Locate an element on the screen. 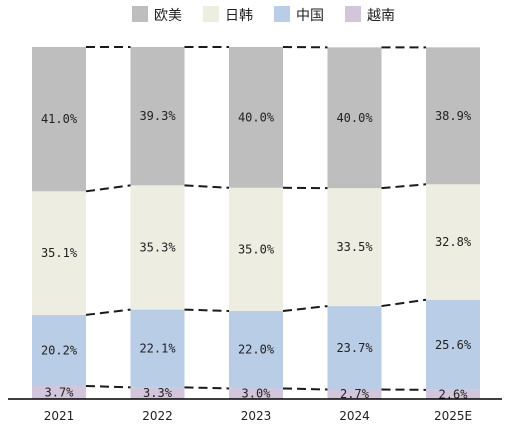 This screenshot has width=511, height=435. data-label-2023-日韩: 35.0% is located at coordinates (256, 249).